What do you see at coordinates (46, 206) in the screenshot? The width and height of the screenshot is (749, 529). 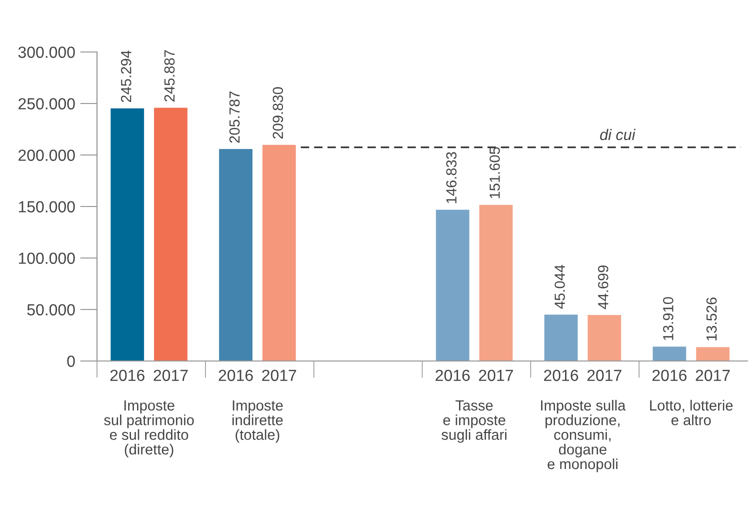 I see `y-tick-label: 150.000` at bounding box center [46, 206].